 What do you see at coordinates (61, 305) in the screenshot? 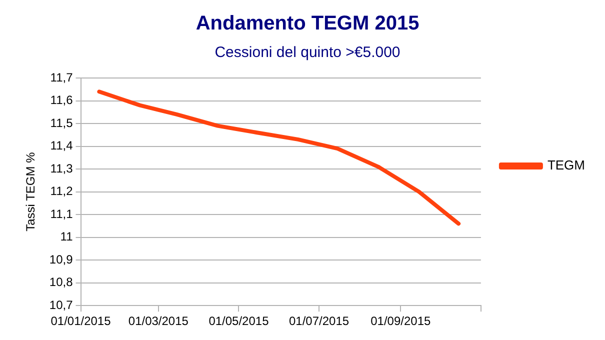
I see `y-tick-label: 10,7` at bounding box center [61, 305].